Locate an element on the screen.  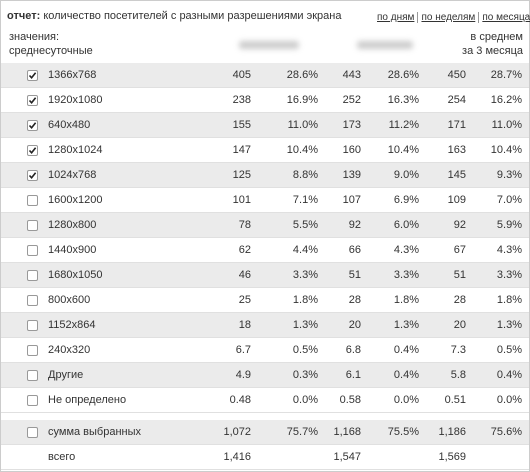
table-row: Не определено 0.48 0.0% 0.58 0.0% 0.51 0.0% is located at coordinates (265, 400).